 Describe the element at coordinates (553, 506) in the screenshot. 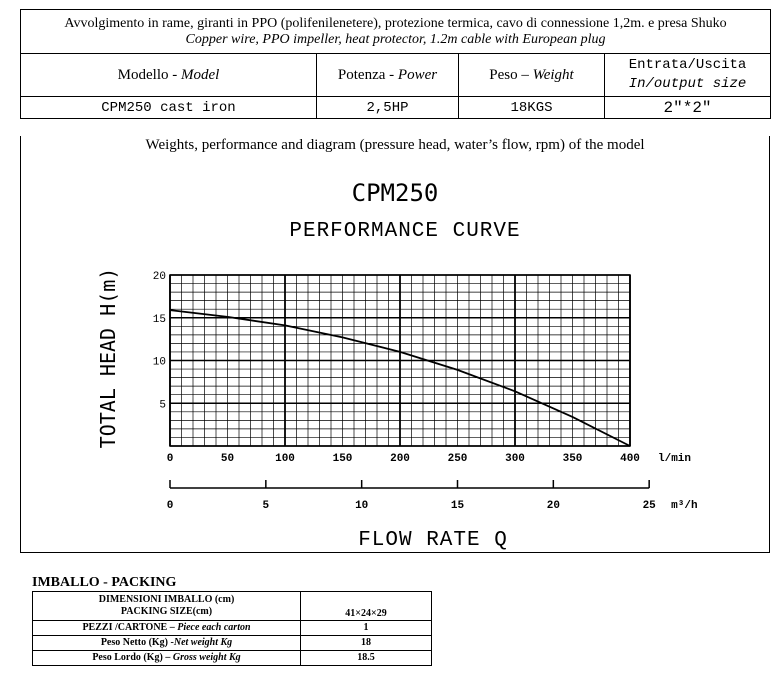

I see `x2-tick-label: 20` at that location.